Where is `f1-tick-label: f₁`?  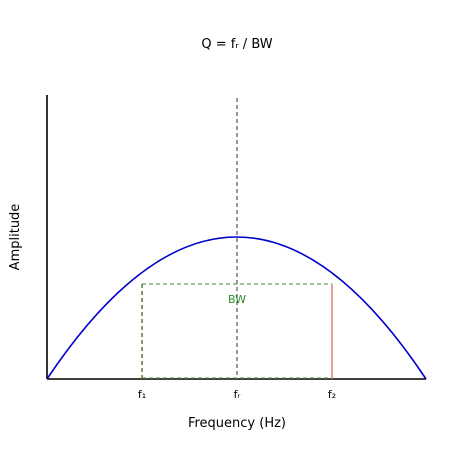
f1-tick-label: f₁ is located at coordinates (142, 394).